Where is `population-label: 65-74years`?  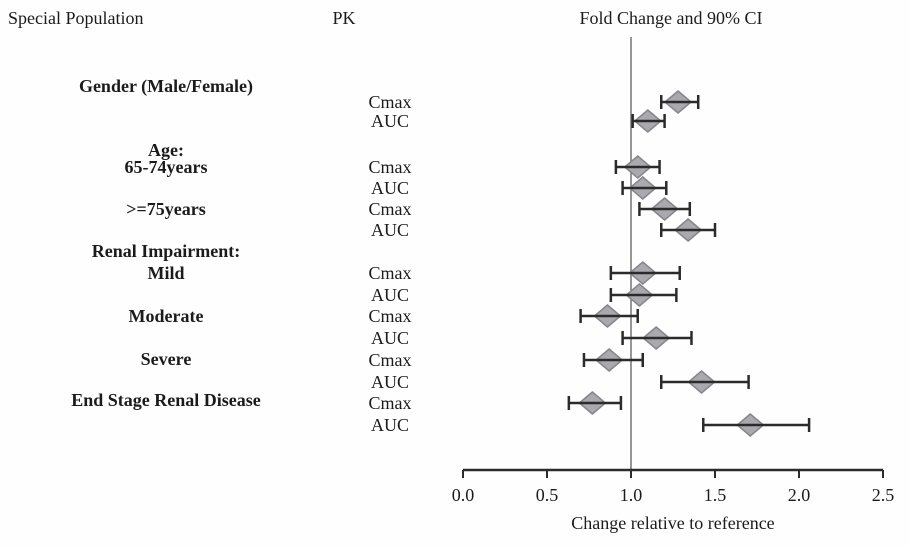 population-label: 65-74years is located at coordinates (166, 167).